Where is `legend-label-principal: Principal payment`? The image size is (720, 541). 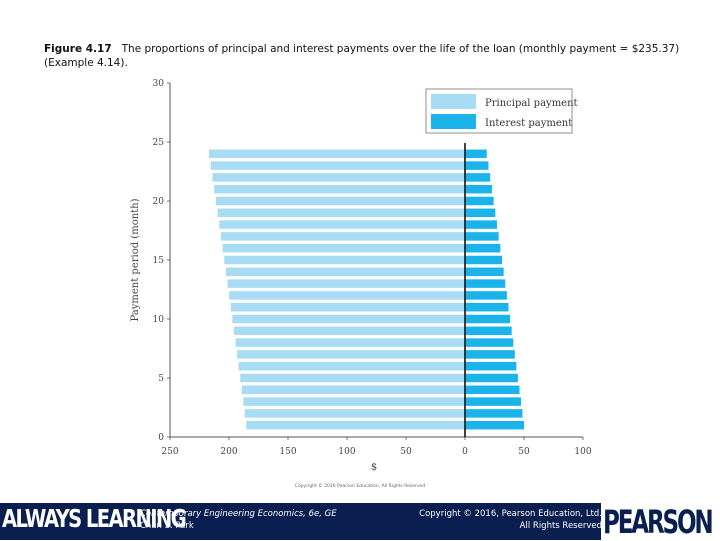 legend-label-principal: Principal payment is located at coordinates (531, 103).